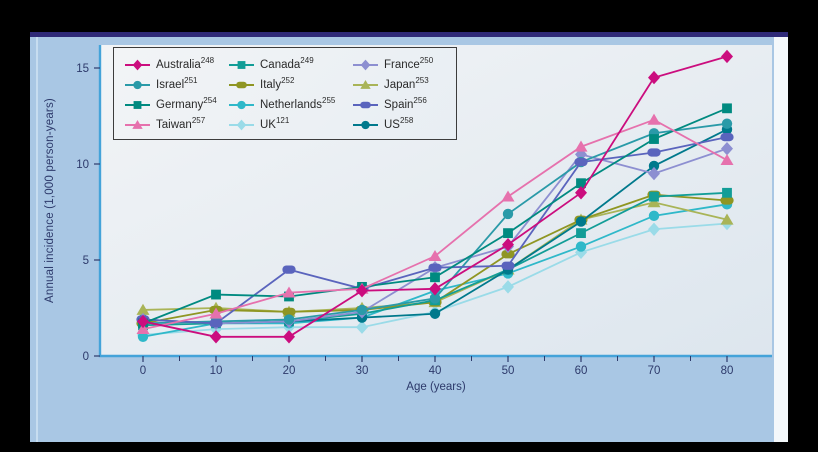 Image resolution: width=818 pixels, height=452 pixels. What do you see at coordinates (241, 84) in the screenshot?
I see `italy-pill-marker-icon` at bounding box center [241, 84].